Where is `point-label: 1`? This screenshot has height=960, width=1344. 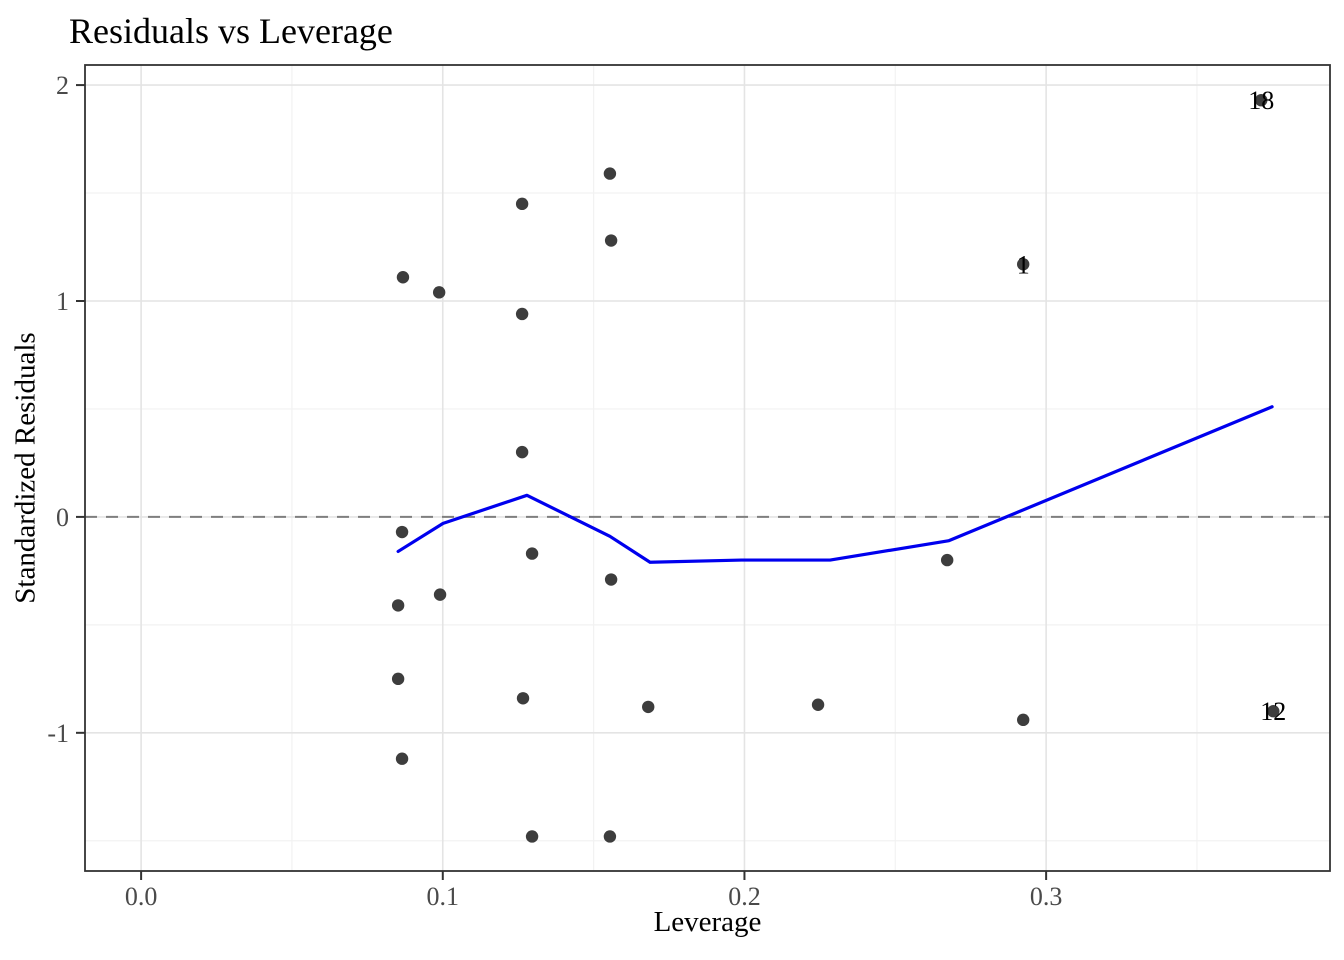
point-label: 1 is located at coordinates (1023, 264).